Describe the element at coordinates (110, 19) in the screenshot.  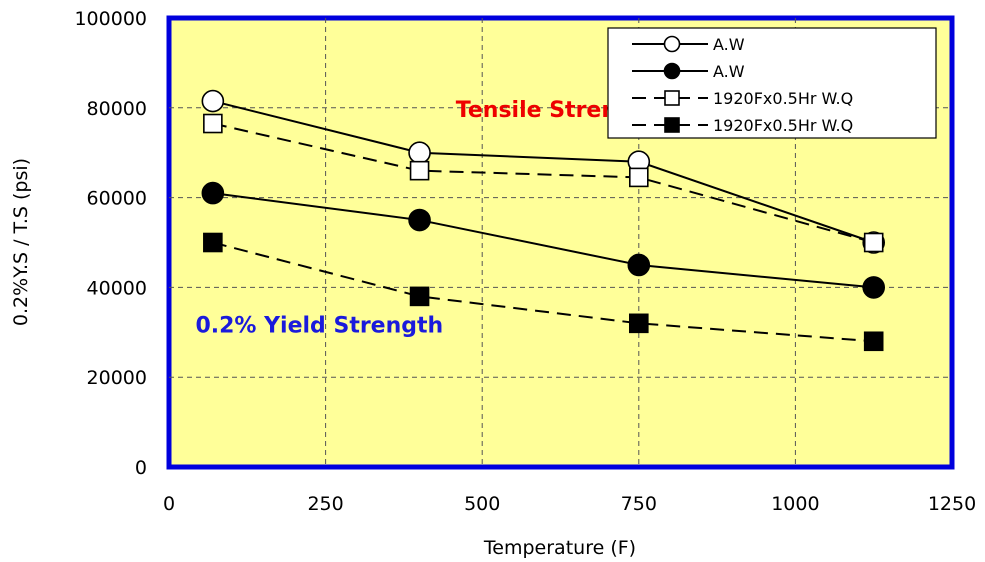
I see `y-tick-label: 100000` at that location.